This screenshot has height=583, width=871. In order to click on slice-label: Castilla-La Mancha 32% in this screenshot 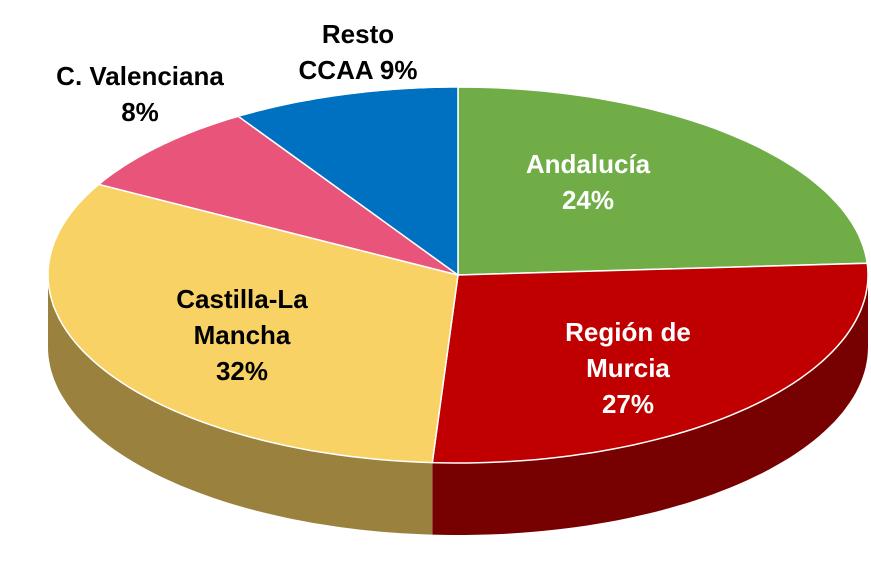, I will do `click(242, 335)`.